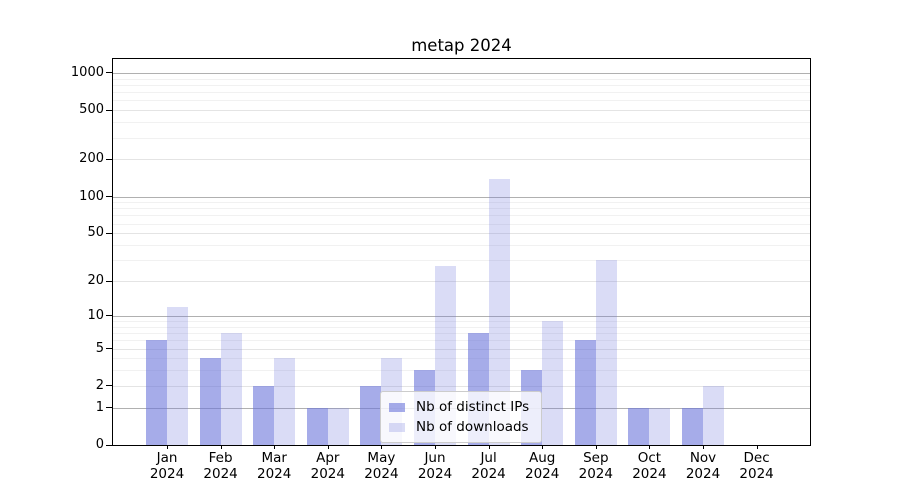 The height and width of the screenshot is (500, 900). I want to click on y-tick-label: 500, so click(91, 110).